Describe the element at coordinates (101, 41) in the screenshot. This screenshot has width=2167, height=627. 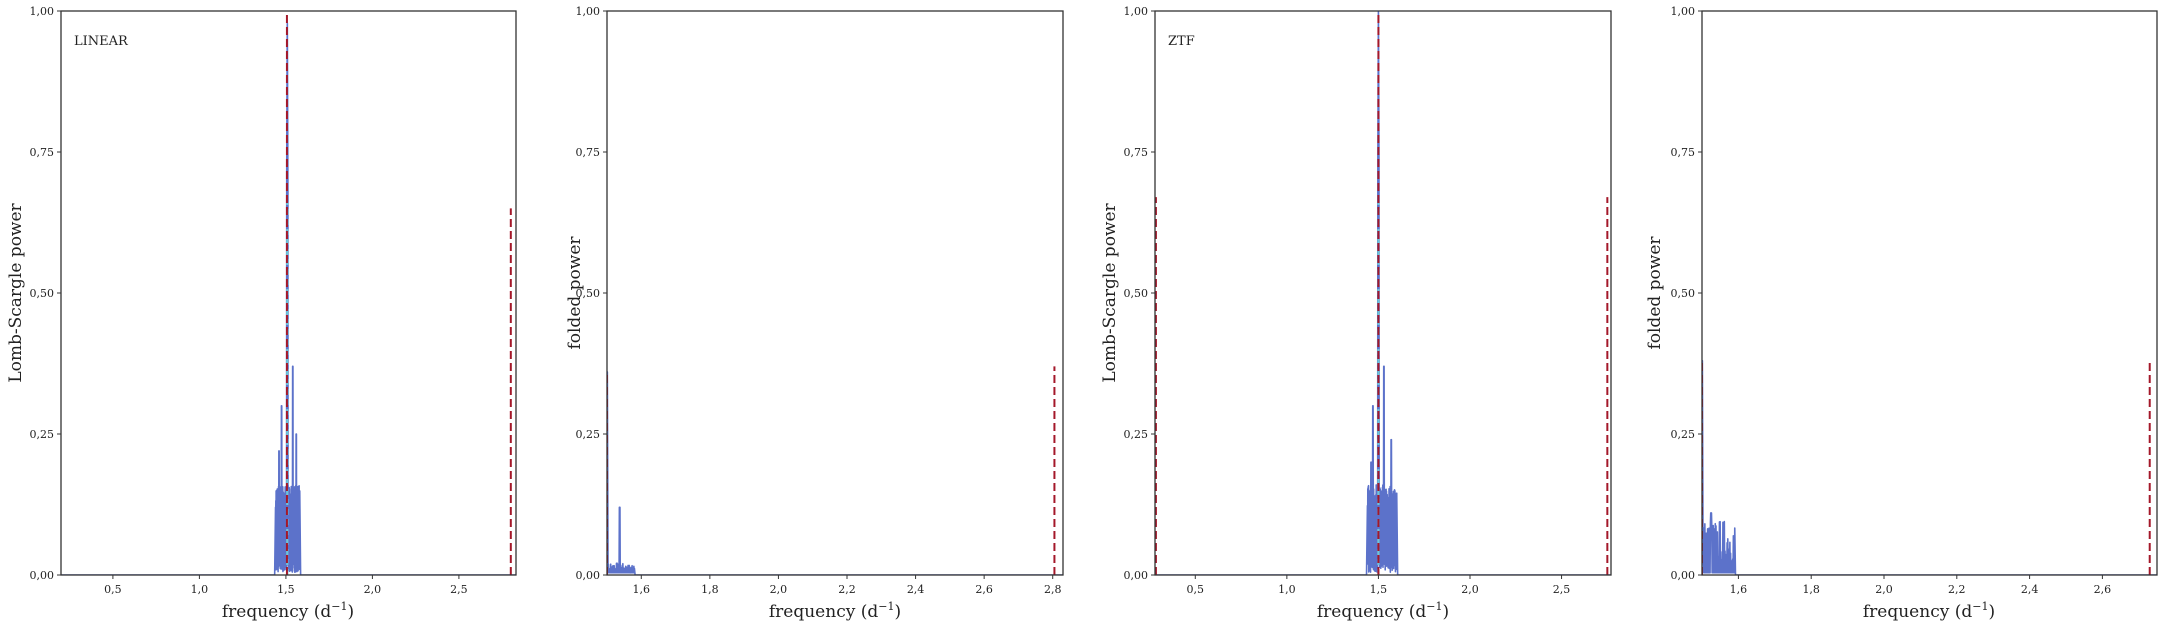
I see `panel-label: LINEAR` at that location.